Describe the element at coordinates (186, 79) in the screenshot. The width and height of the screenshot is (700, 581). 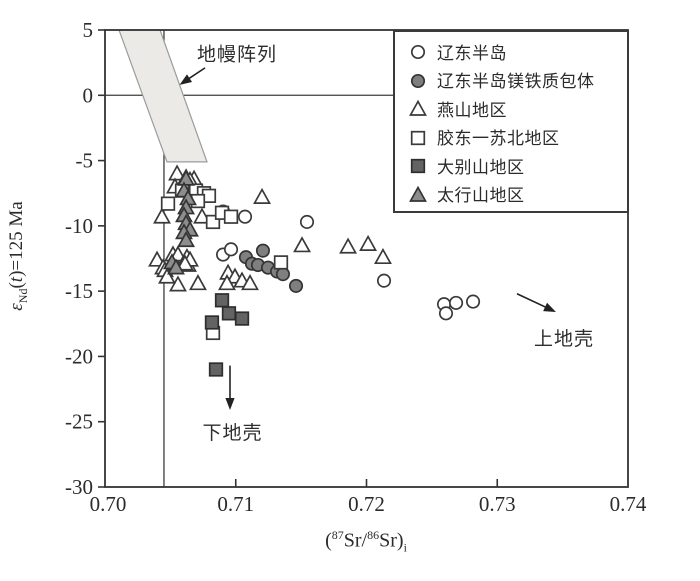
I see `mantle-array-arrow-head` at that location.